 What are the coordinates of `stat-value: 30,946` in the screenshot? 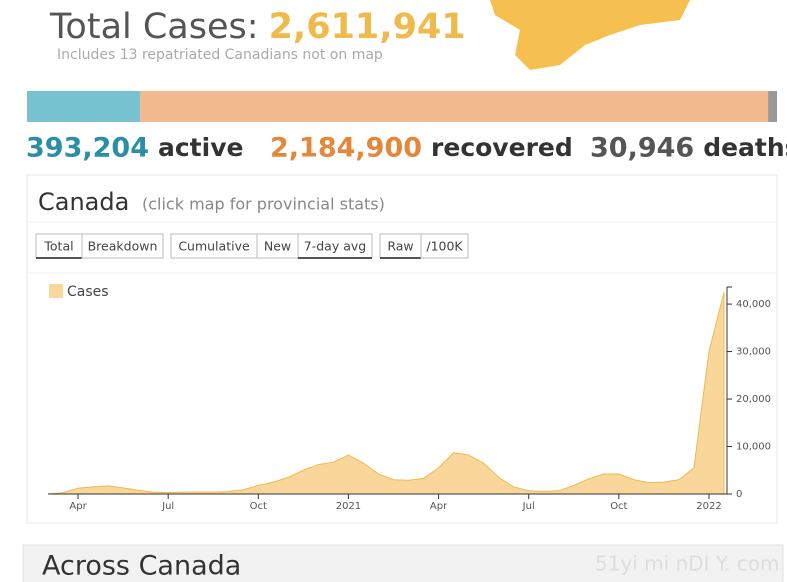 It's located at (642, 148).